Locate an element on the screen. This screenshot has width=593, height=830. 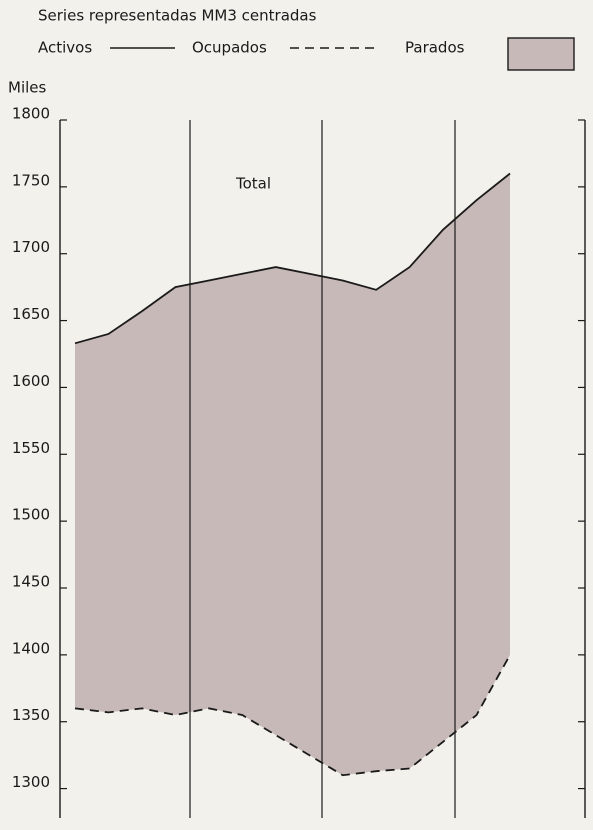
y-axis-label: Miles is located at coordinates (27, 88).